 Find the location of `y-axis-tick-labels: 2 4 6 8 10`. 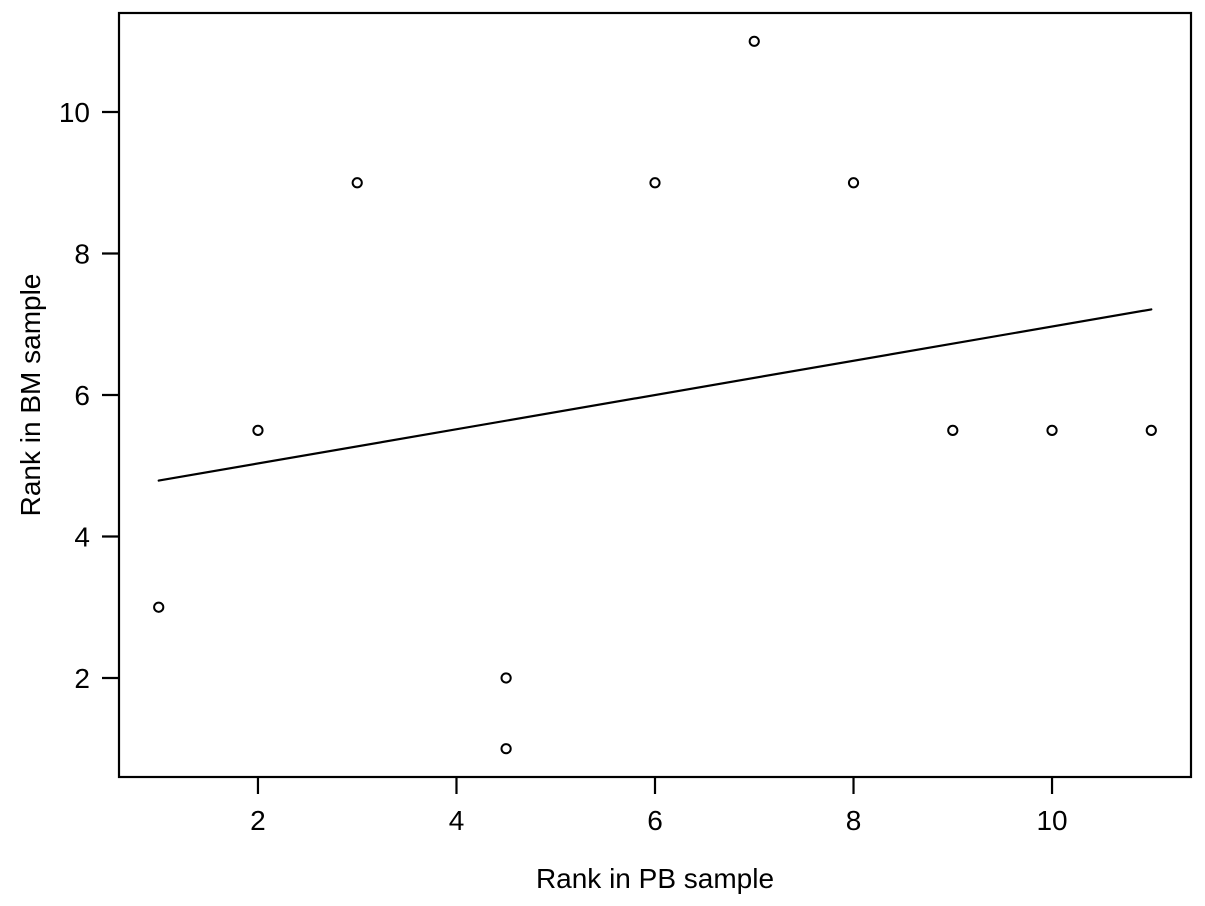

y-axis-tick-labels: 2 4 6 8 10 is located at coordinates (74, 395).